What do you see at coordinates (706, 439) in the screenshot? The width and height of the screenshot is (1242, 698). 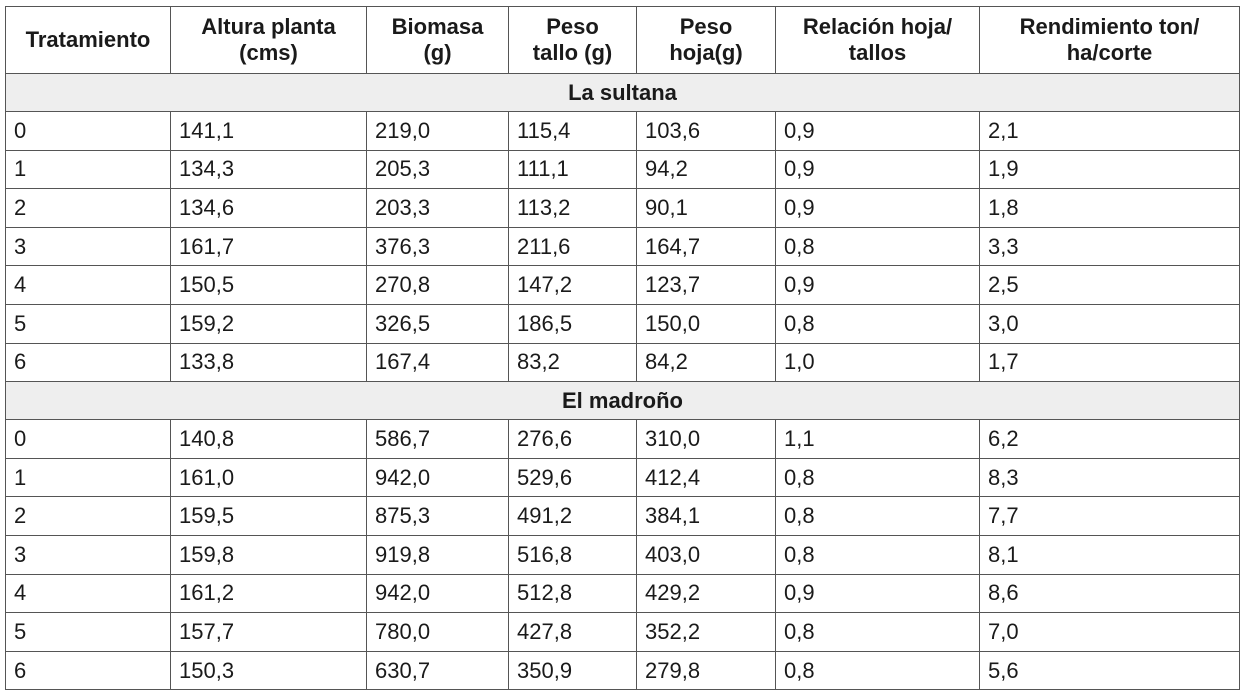 I see `cell-peso-hoja: 310,0` at bounding box center [706, 439].